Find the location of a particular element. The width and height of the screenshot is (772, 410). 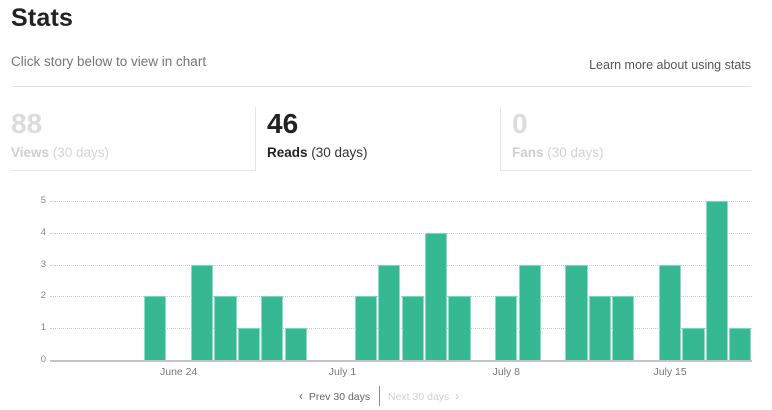

page-title: Stats is located at coordinates (42, 18).